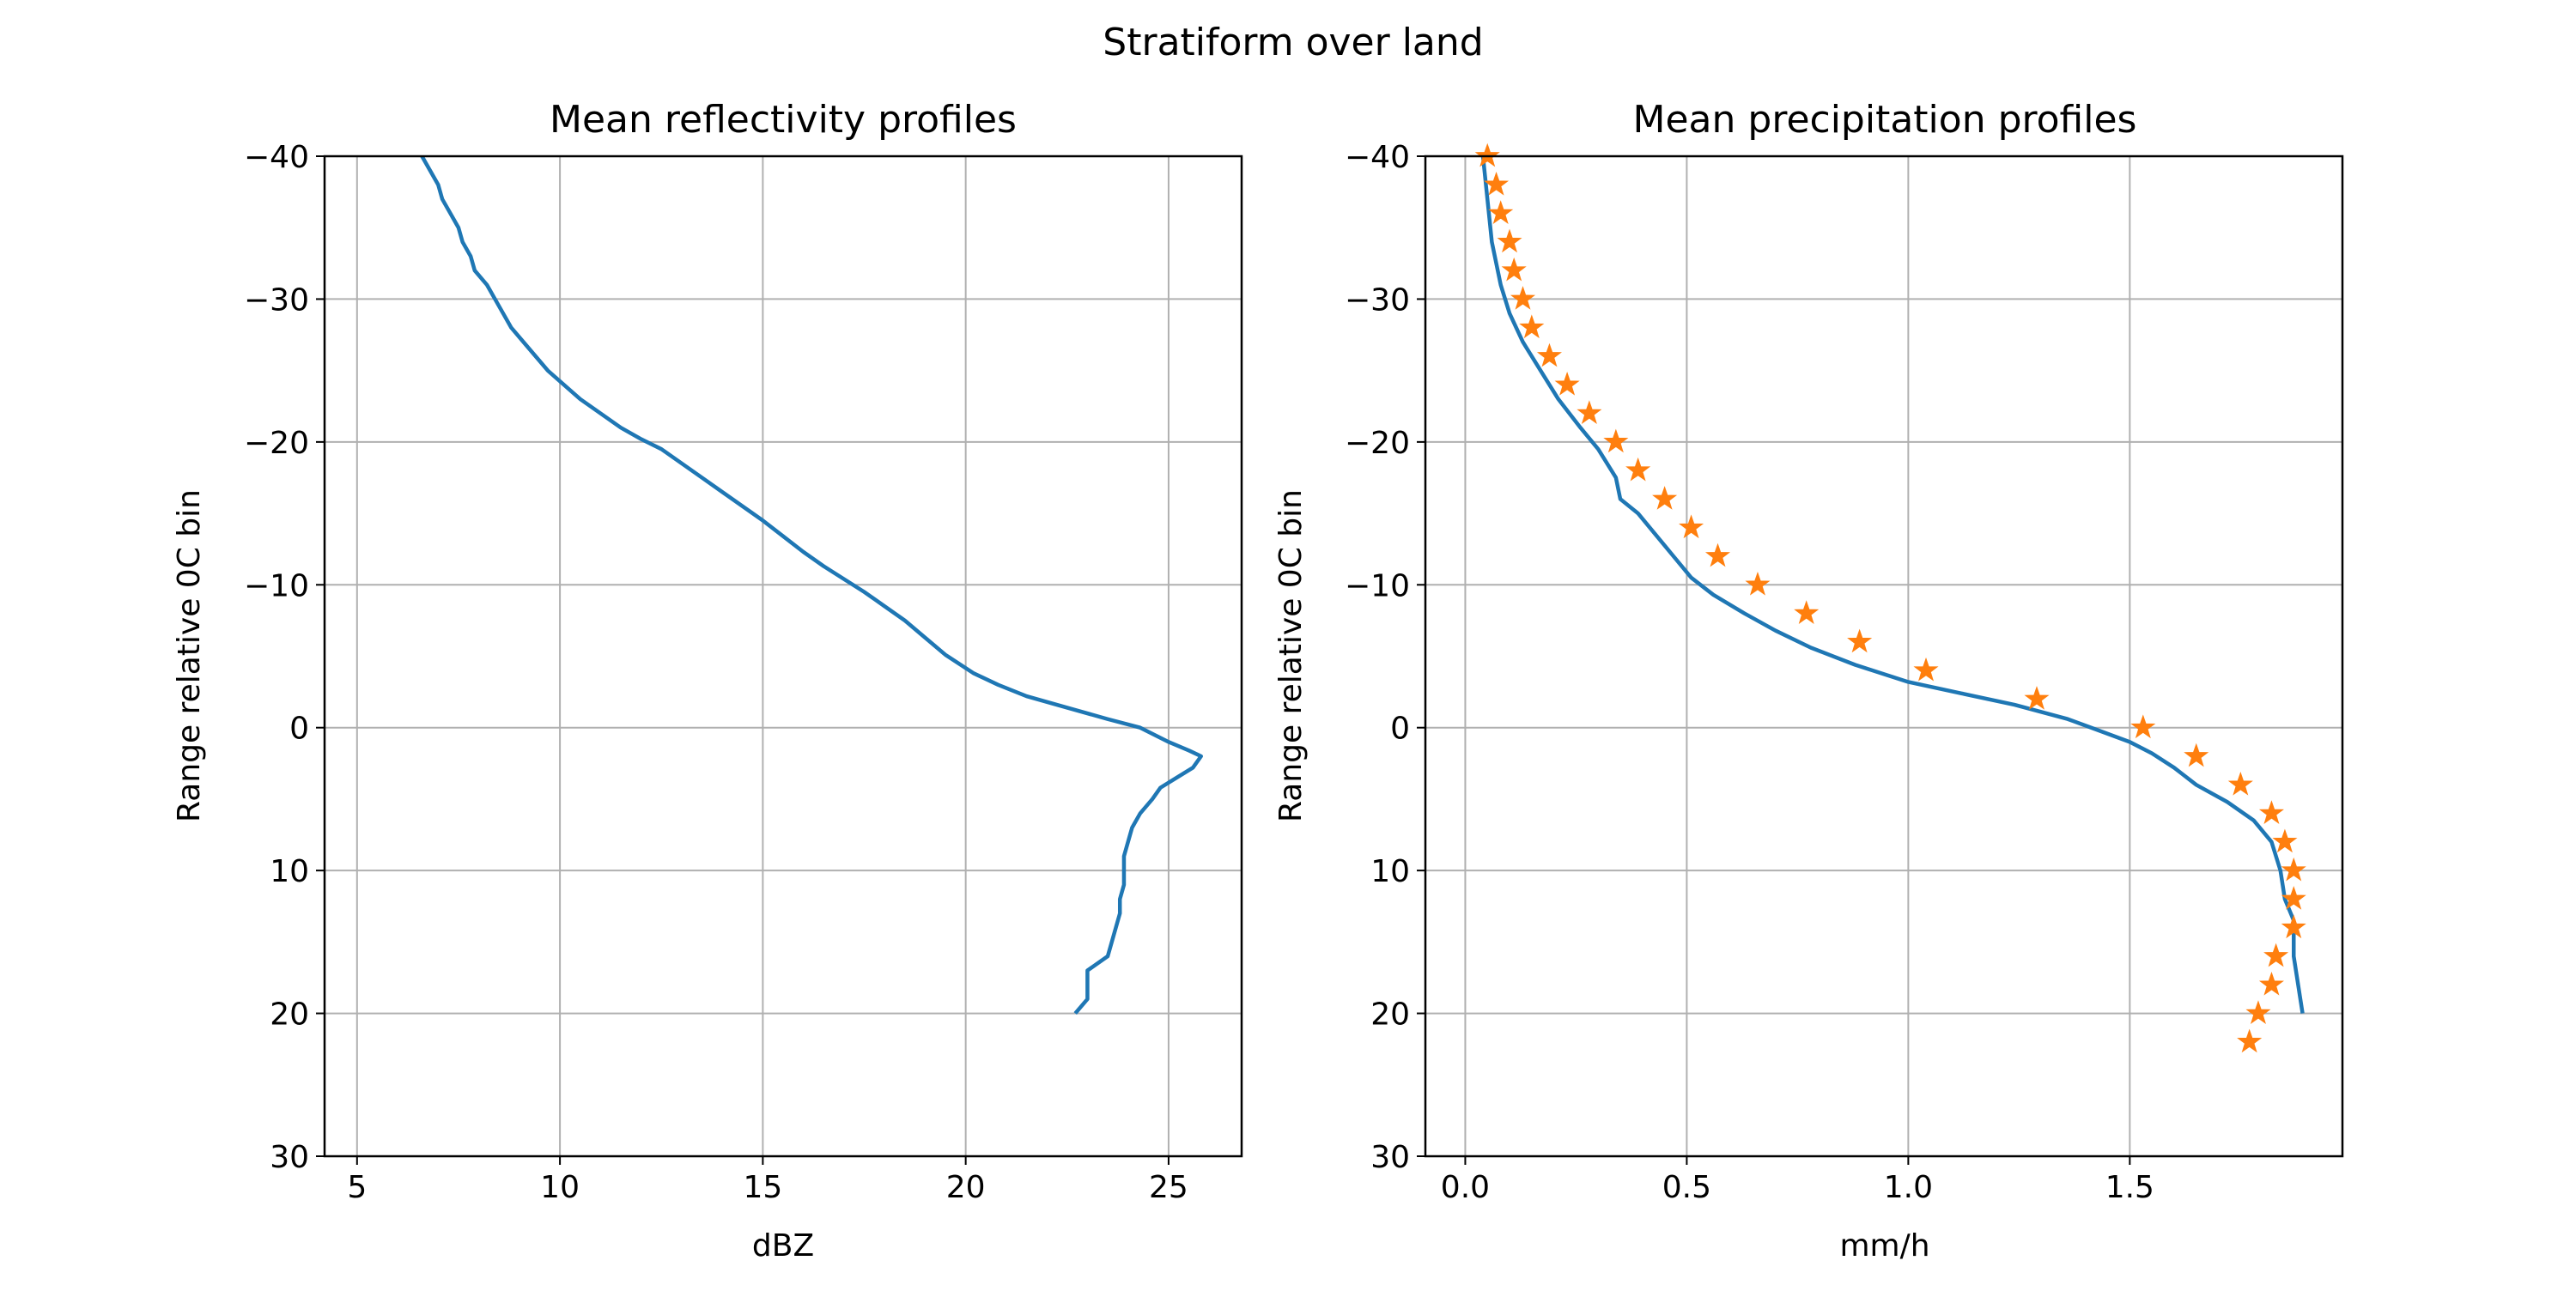  What do you see at coordinates (1909, 1187) in the screenshot?
I see `precipitation-xtick-label: 1.0` at bounding box center [1909, 1187].